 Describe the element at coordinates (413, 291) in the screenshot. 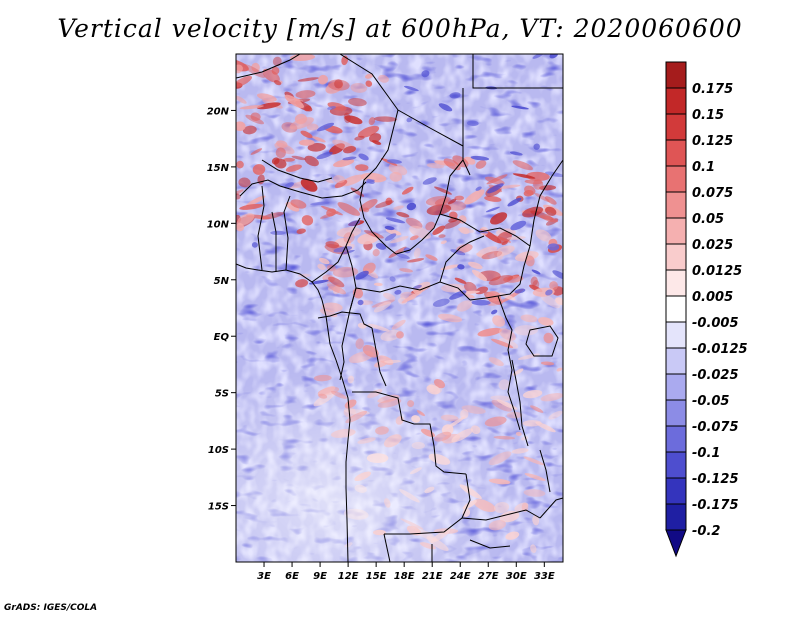

I see `border-car-south` at that location.